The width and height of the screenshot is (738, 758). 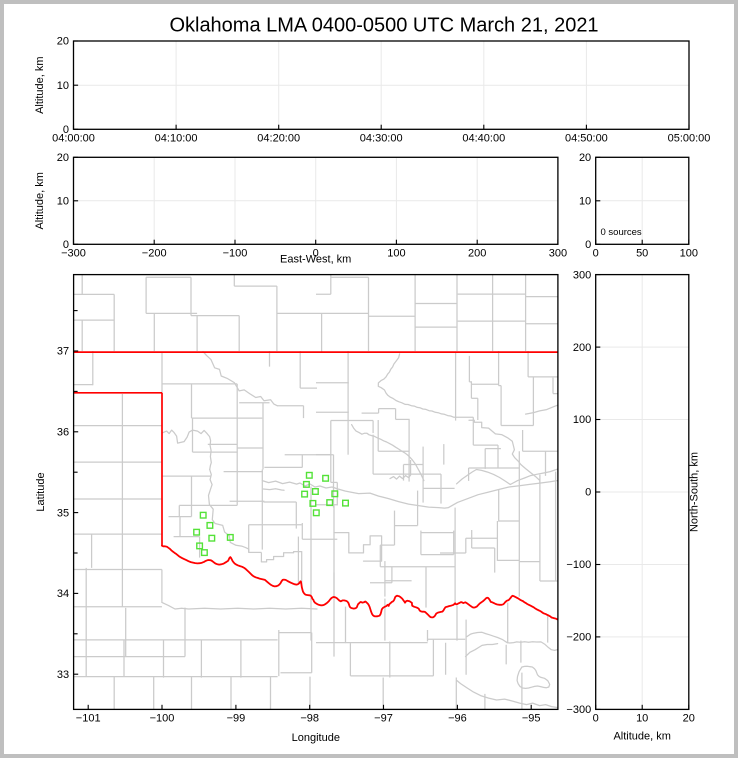 I want to click on svg-text: 04:20:00, so click(x=278, y=139).